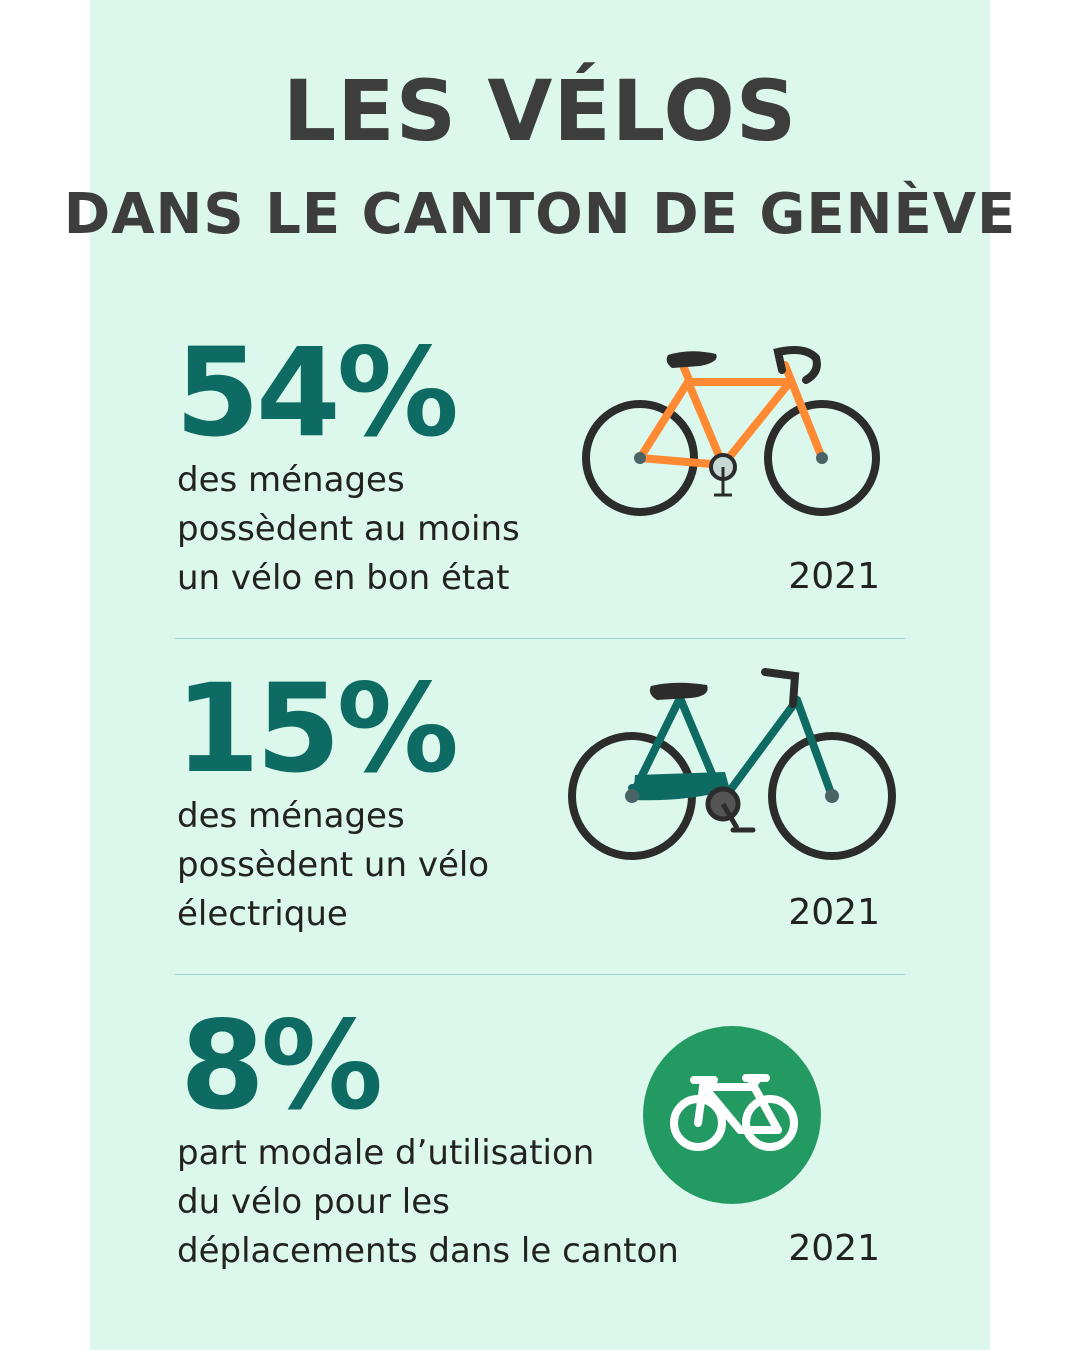 Image resolution: width=1080 pixels, height=1350 pixels. What do you see at coordinates (540, 214) in the screenshot?
I see `page-subtitle: DANS LE CANTON DE GENÈVE` at bounding box center [540, 214].